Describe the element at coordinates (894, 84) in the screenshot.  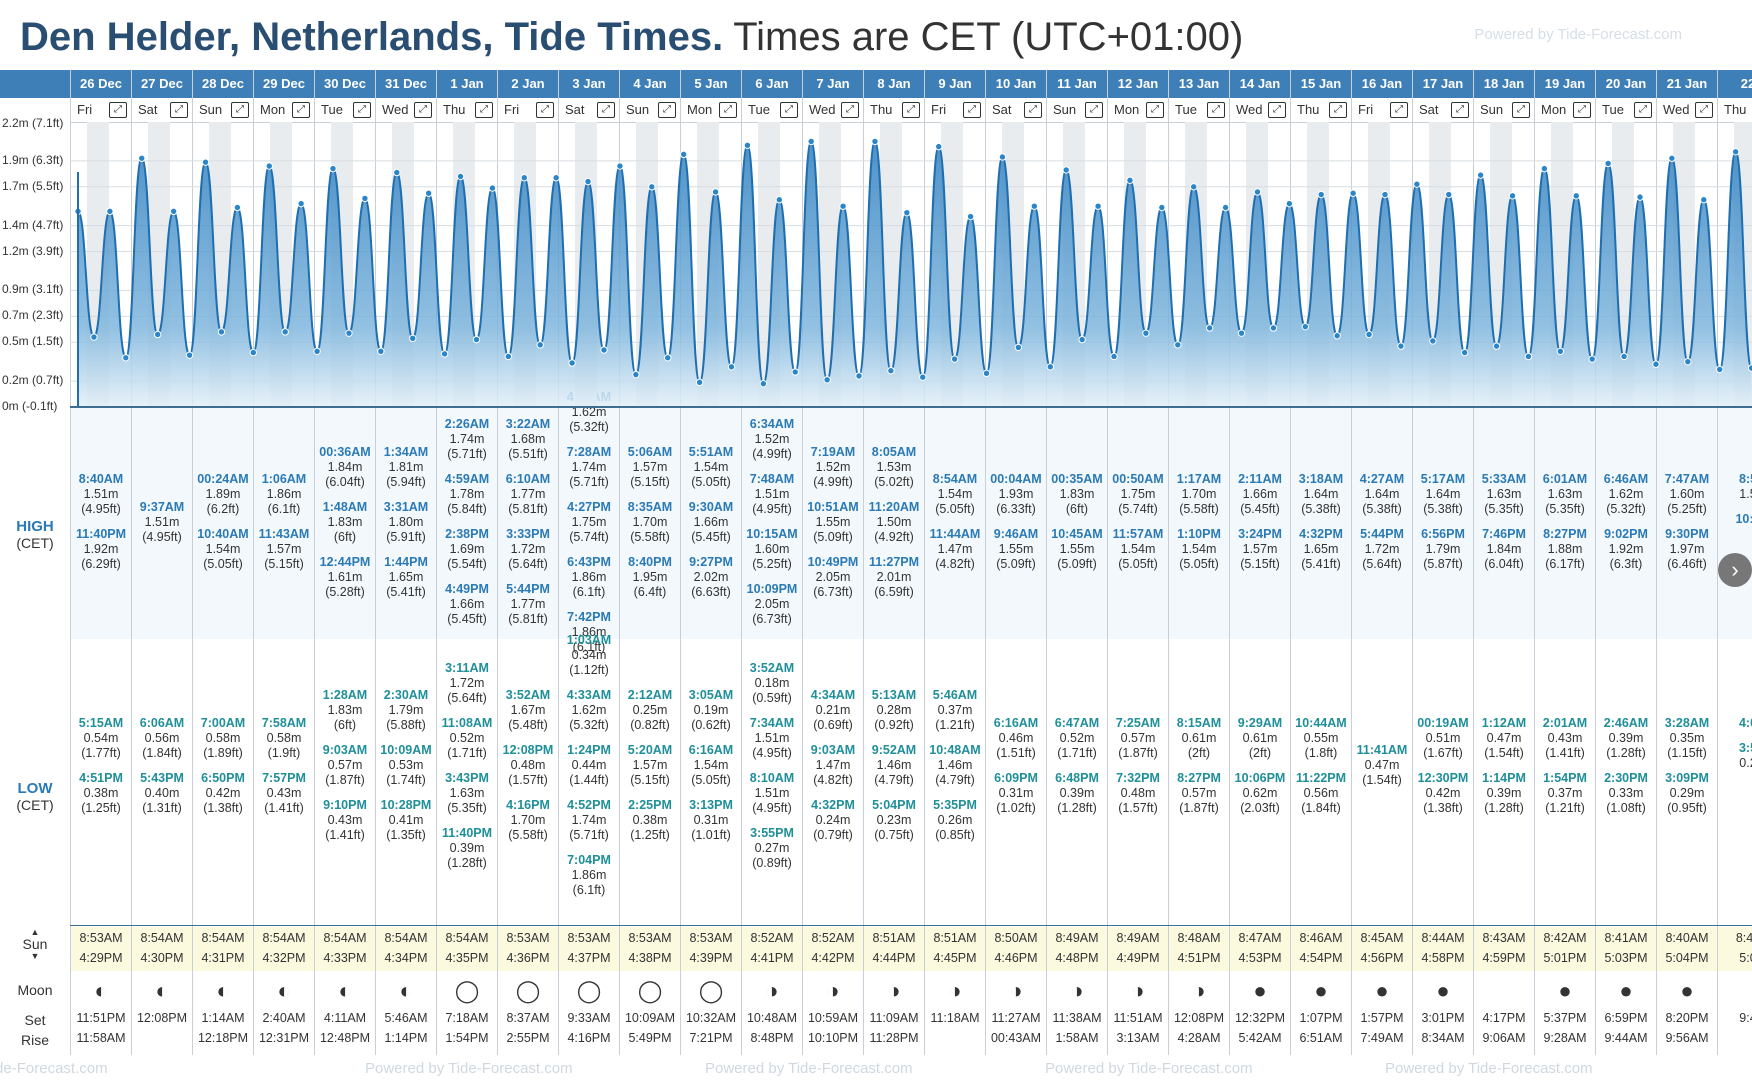
I see `day-date: 8 Jan` at that location.